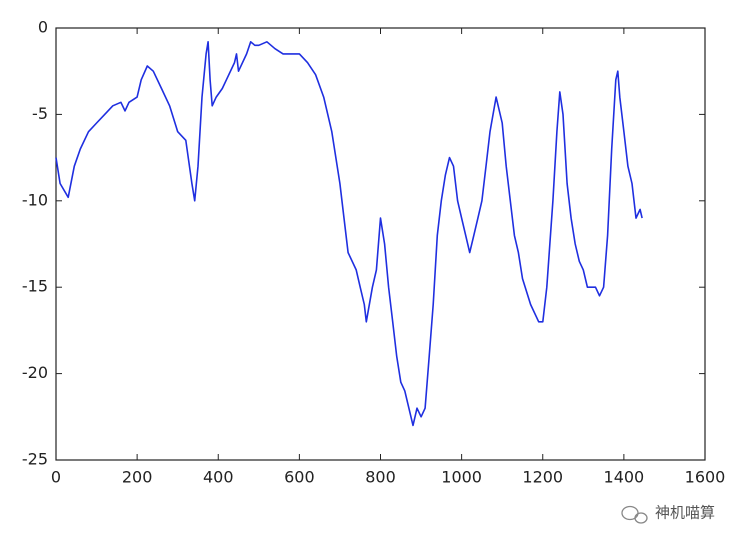 This screenshot has width=750, height=548. Describe the element at coordinates (624, 477) in the screenshot. I see `x-tick-label: 1400` at that location.